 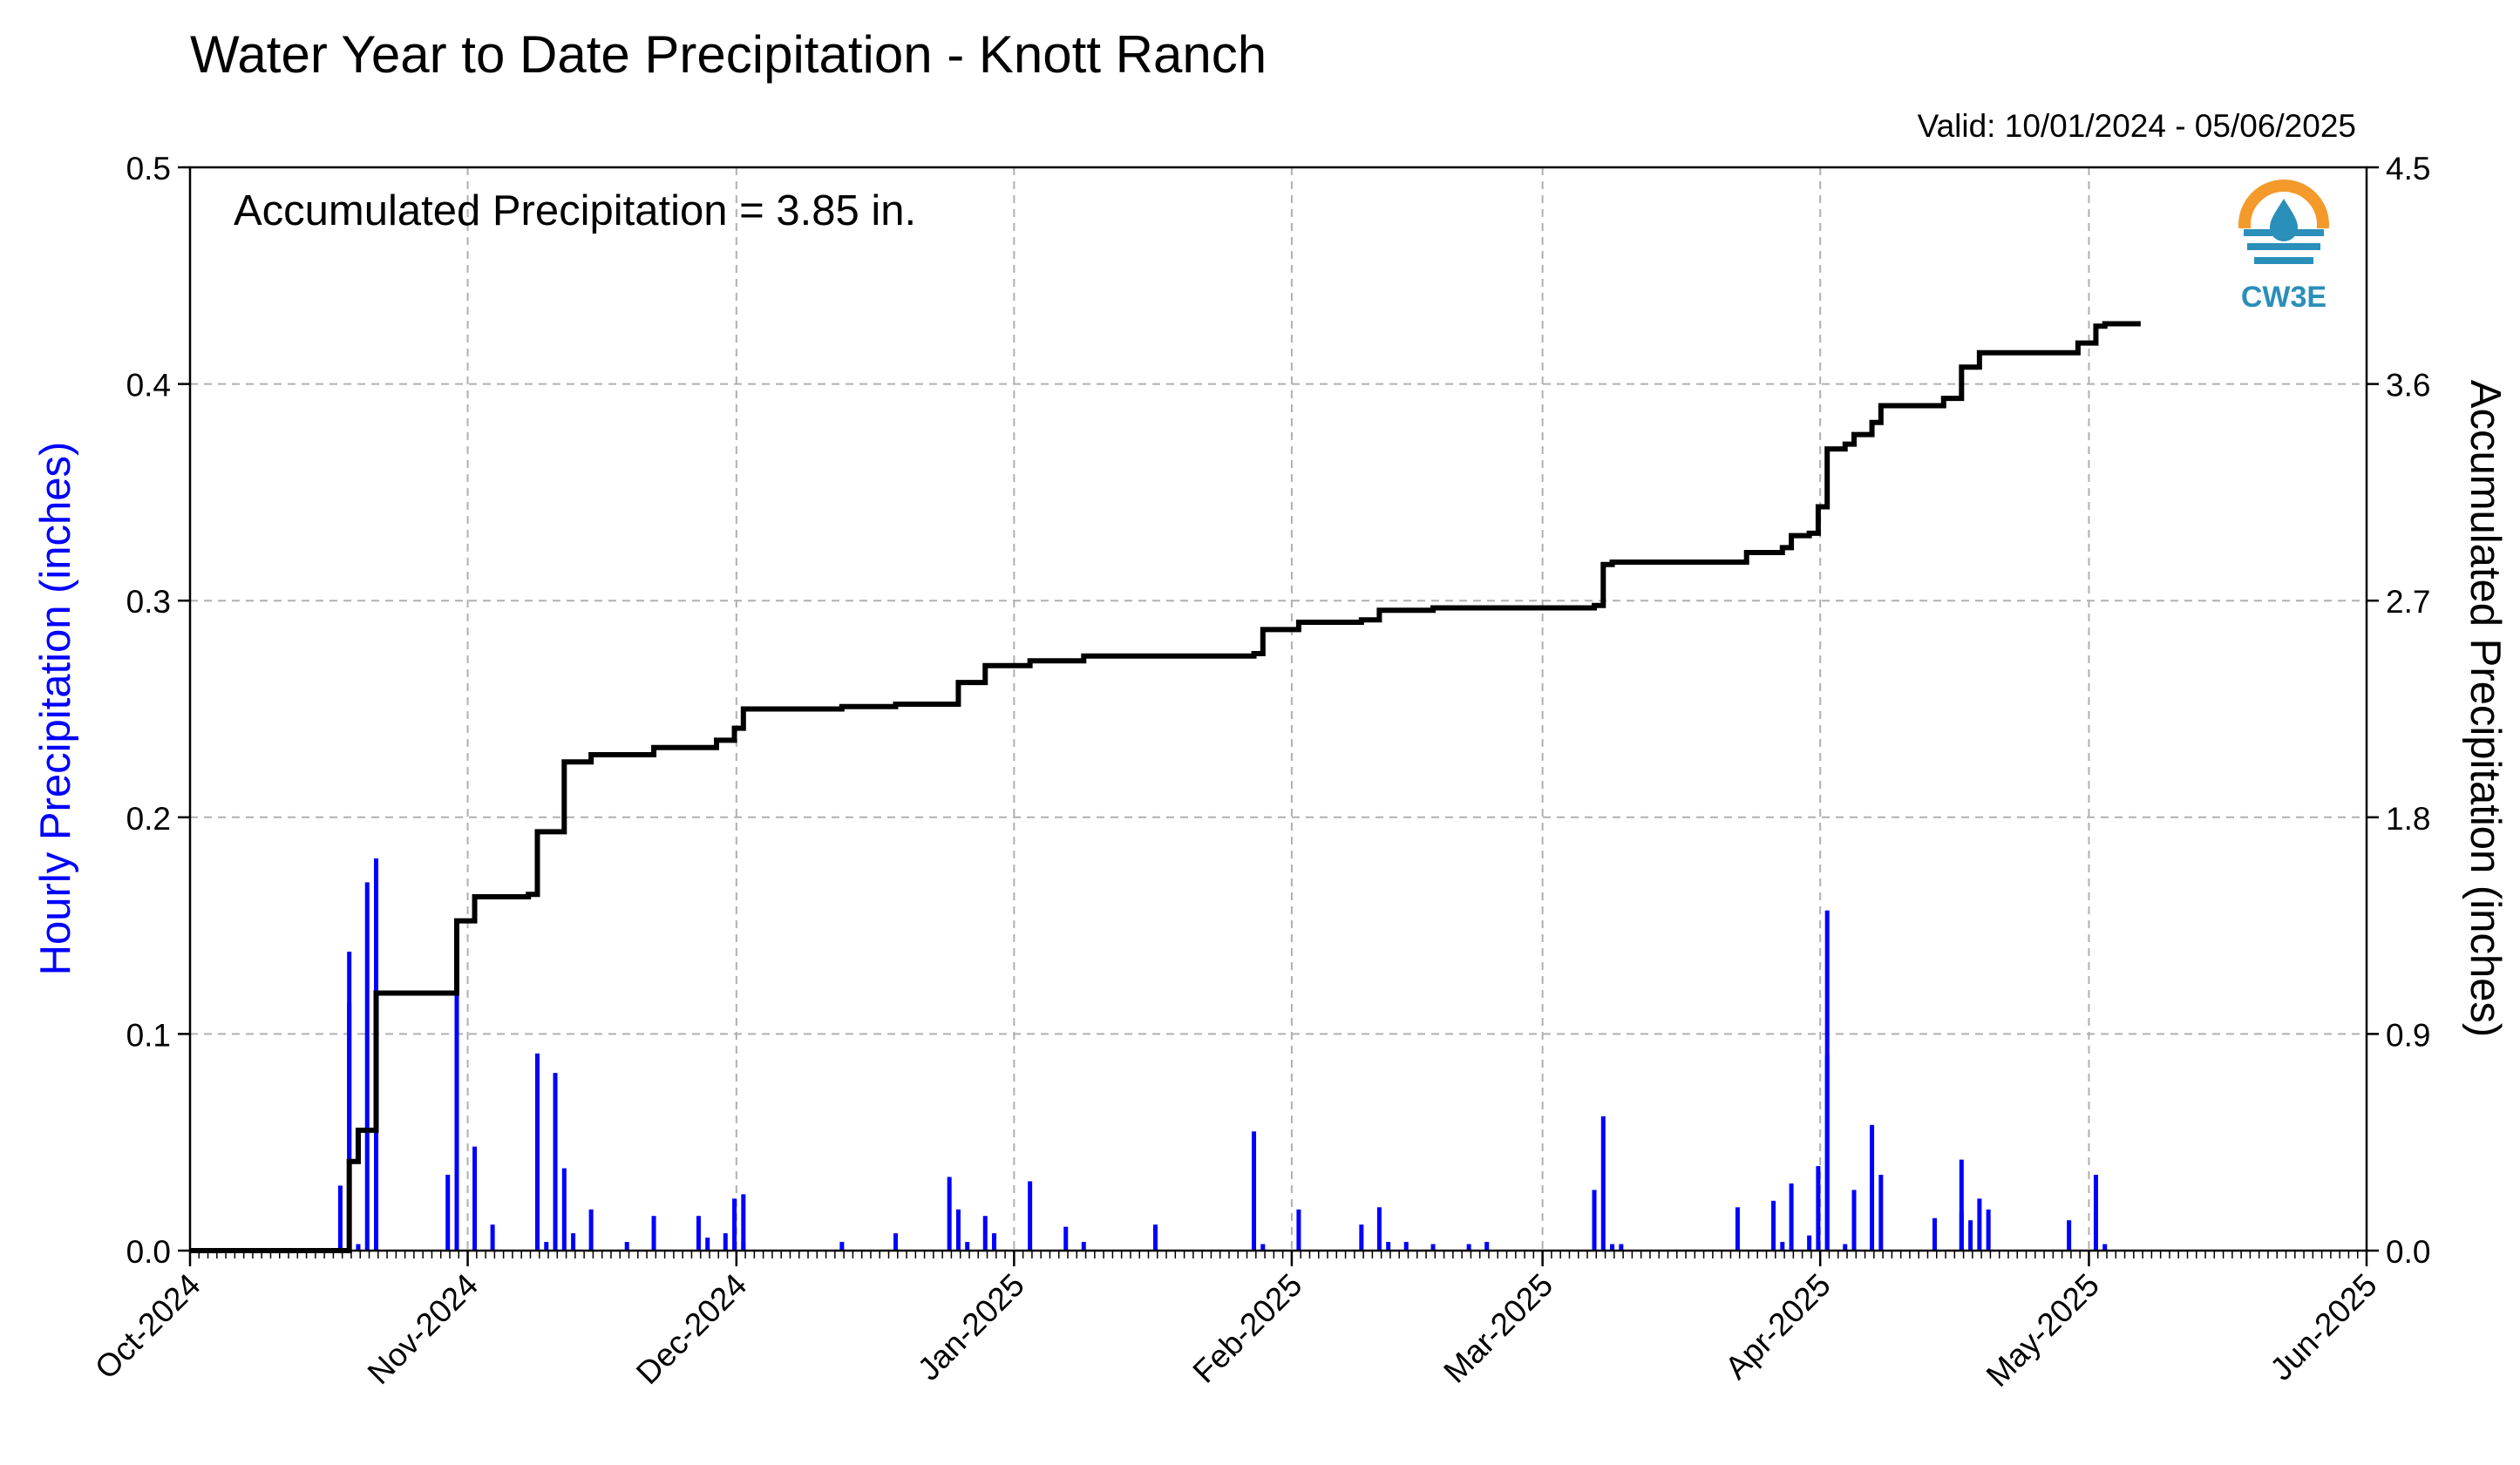 I want to click on right-tick-label: 4.5, so click(x=2408, y=169).